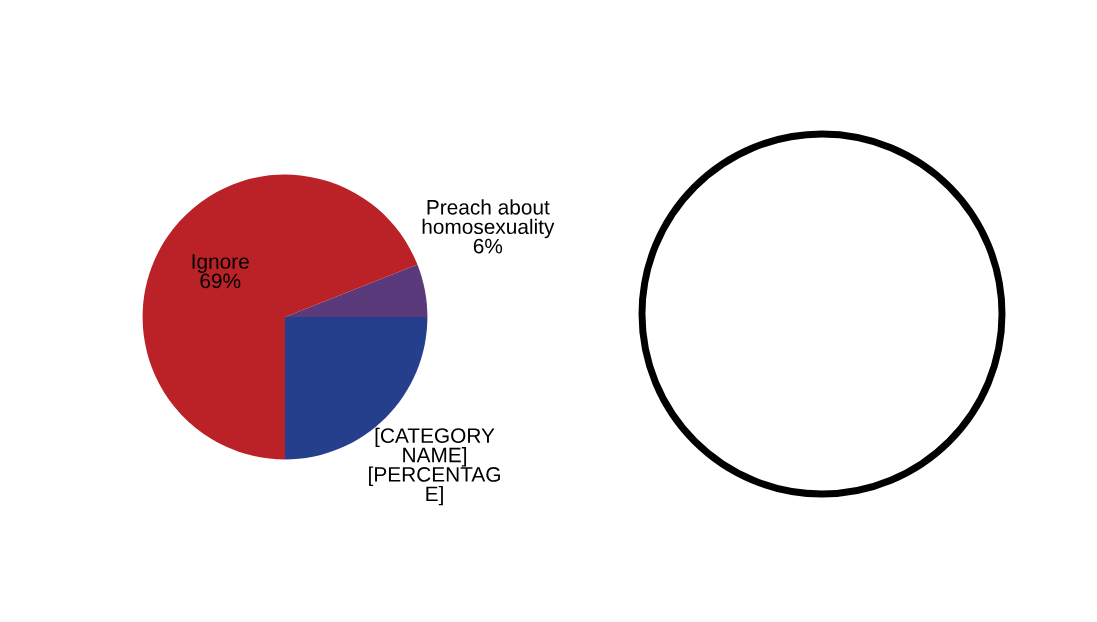 The width and height of the screenshot is (1097, 622). What do you see at coordinates (488, 246) in the screenshot?
I see `data-label: 6%` at bounding box center [488, 246].